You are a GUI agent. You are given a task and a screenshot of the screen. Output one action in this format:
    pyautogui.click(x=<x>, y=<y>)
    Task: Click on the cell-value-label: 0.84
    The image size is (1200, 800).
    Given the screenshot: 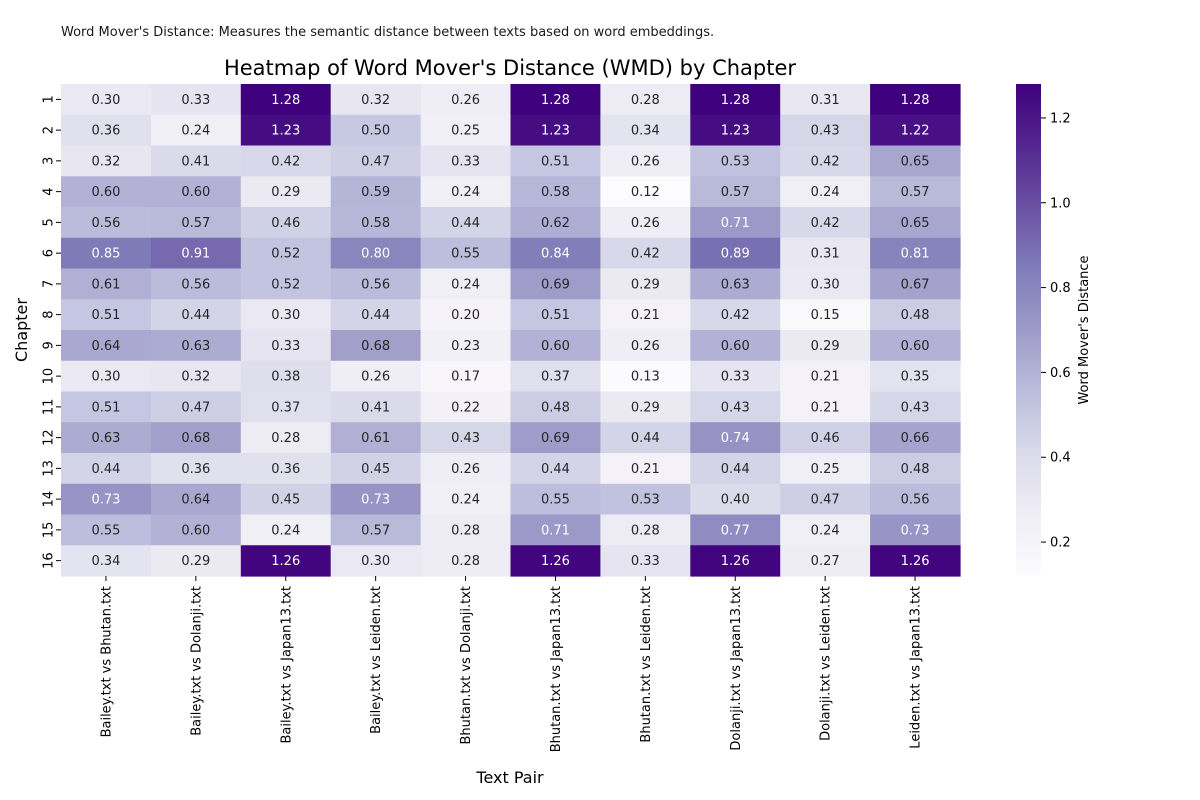 What is the action you would take?
    pyautogui.click(x=555, y=254)
    